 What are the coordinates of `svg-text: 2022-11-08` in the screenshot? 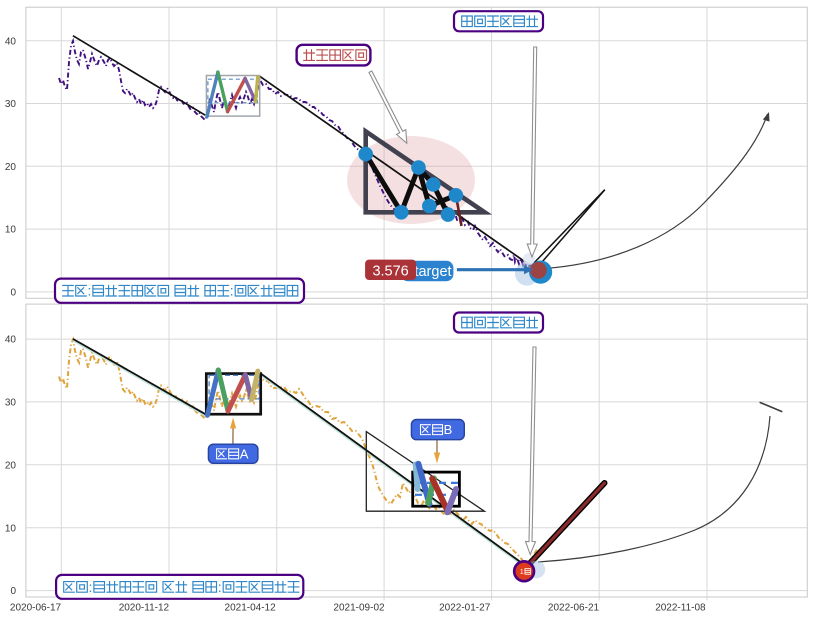 It's located at (680, 608).